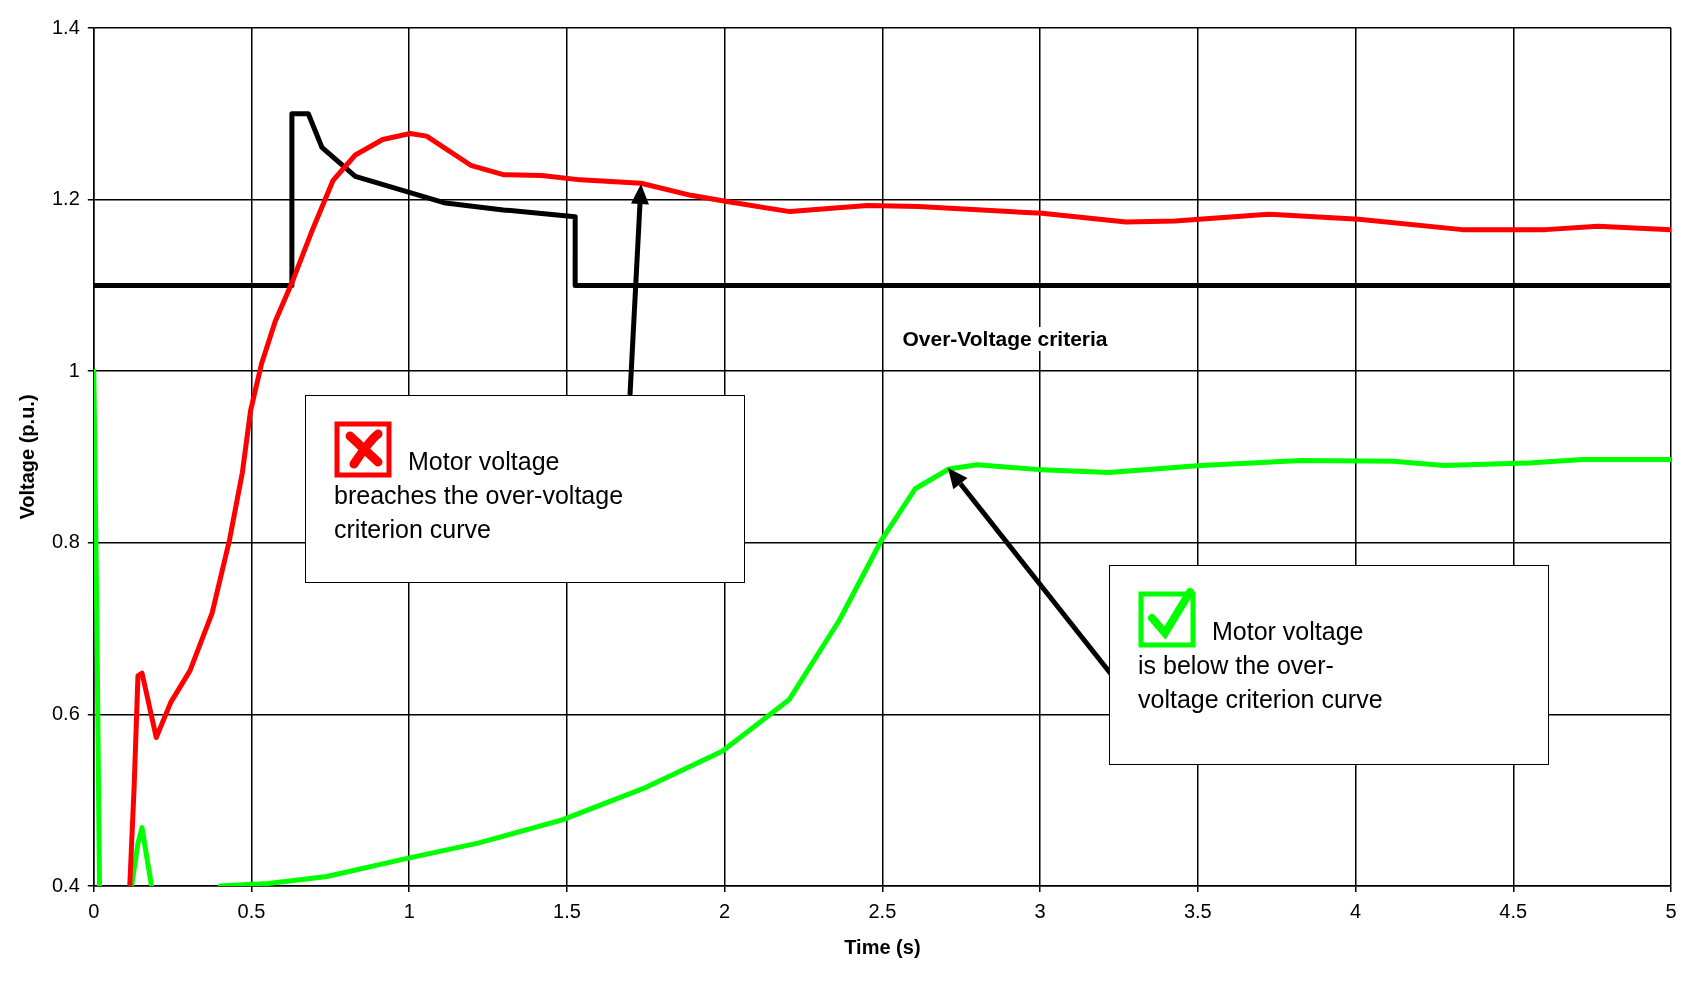  I want to click on annotation: Over-Voltage criteria, so click(1005, 339).